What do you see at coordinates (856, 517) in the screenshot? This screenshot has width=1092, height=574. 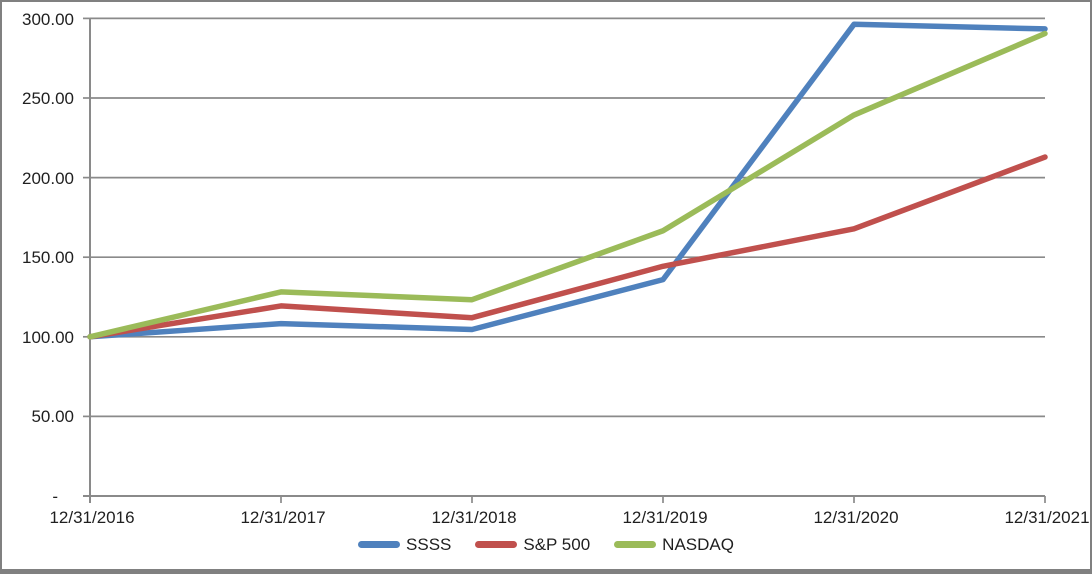 I see `x-tick-label: 12/31/2020` at bounding box center [856, 517].